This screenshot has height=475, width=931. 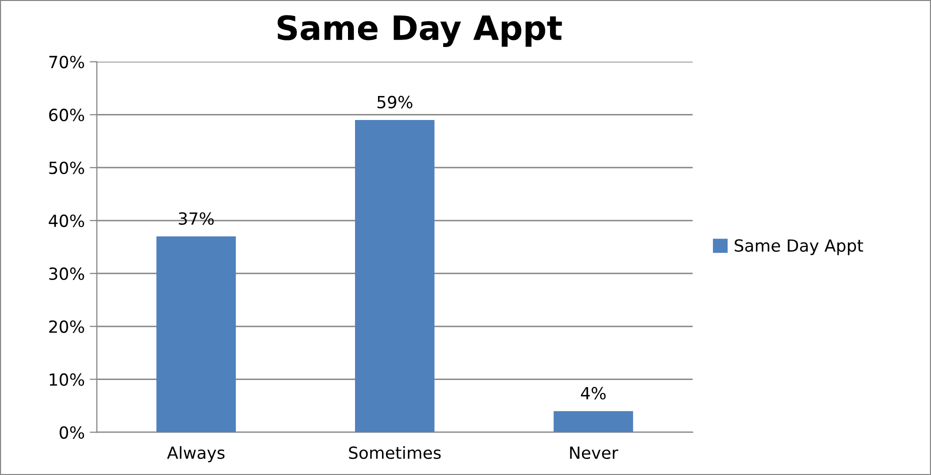 I want to click on data-label: 4%, so click(x=593, y=393).